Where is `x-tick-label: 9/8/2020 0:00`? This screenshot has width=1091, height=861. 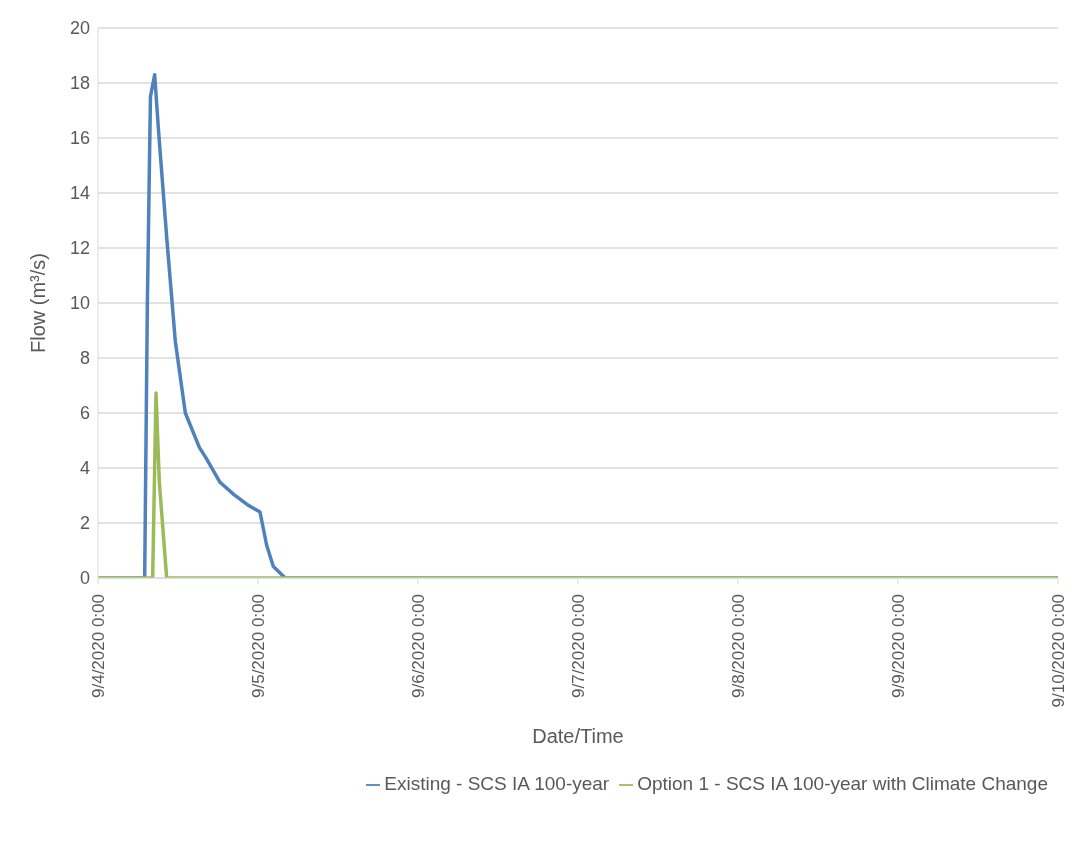 x-tick-label: 9/8/2020 0:00 is located at coordinates (738, 646).